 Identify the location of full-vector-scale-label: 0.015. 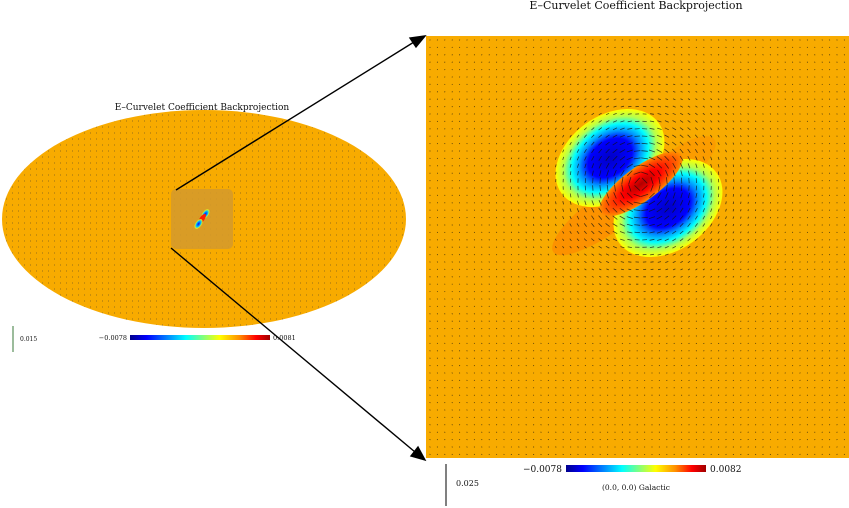
(28, 339).